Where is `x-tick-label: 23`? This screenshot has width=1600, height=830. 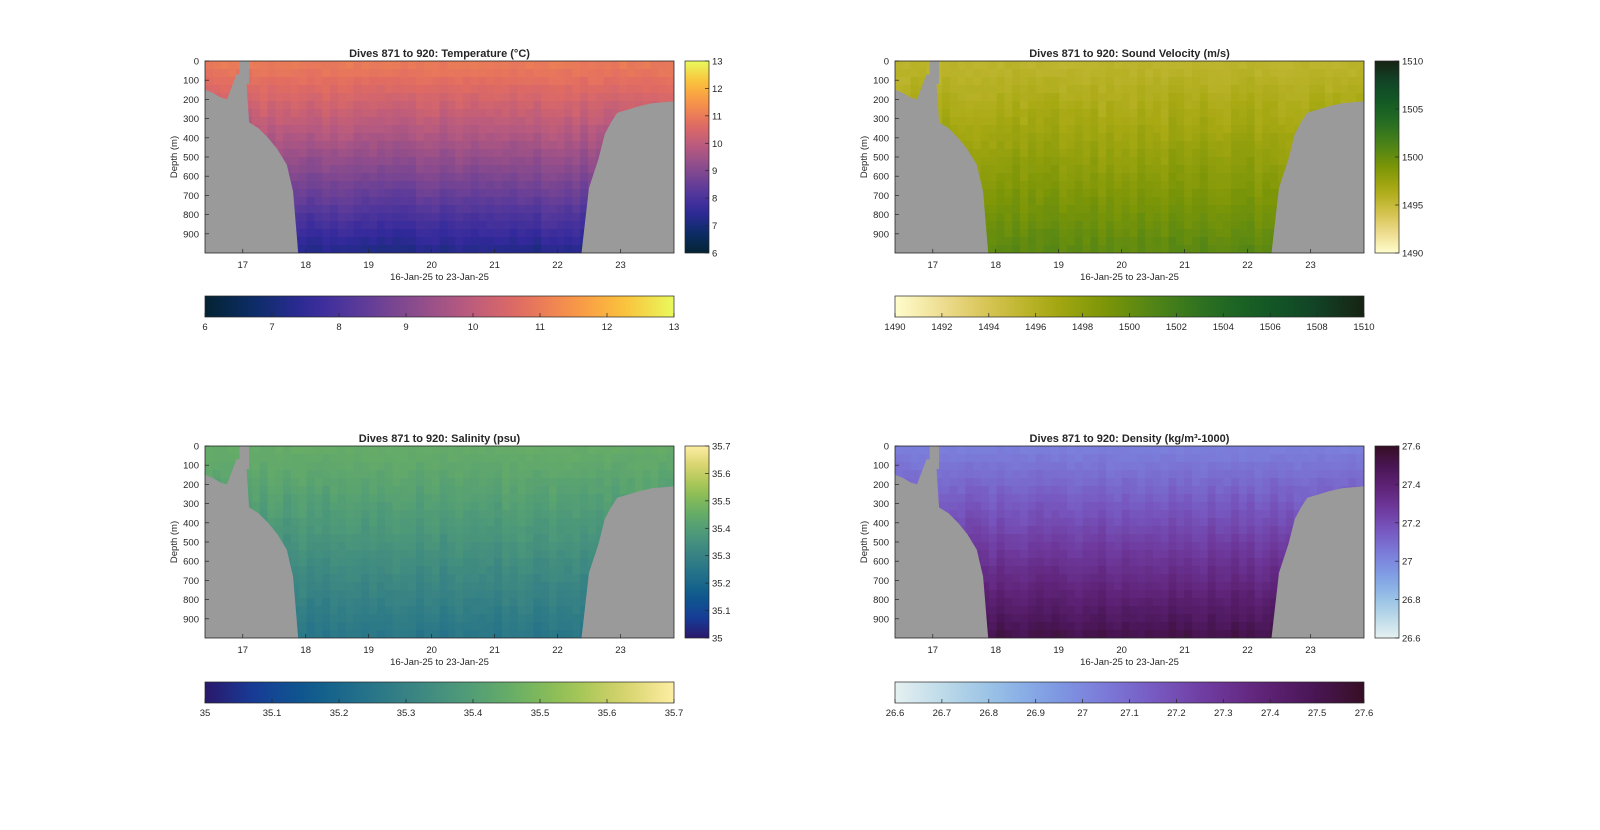
x-tick-label: 23 is located at coordinates (620, 650).